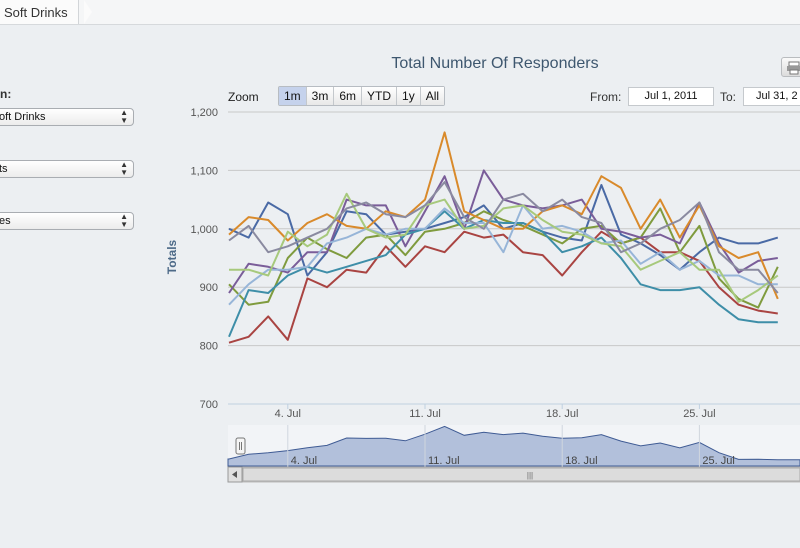 This screenshot has height=548, width=800. I want to click on metric-select-value: ts, so click(4, 169).